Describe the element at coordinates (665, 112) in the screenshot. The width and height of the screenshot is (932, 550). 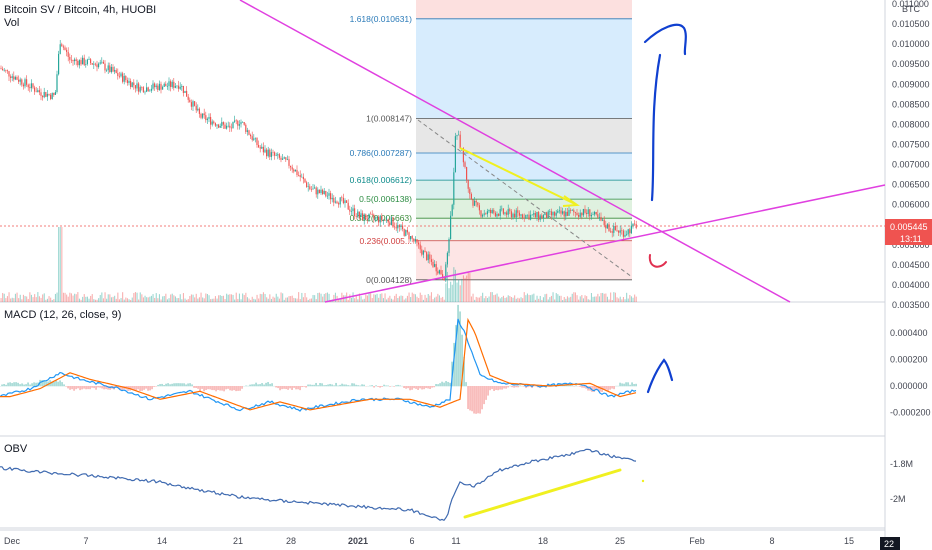
I see `blue-up-arrow-price` at that location.